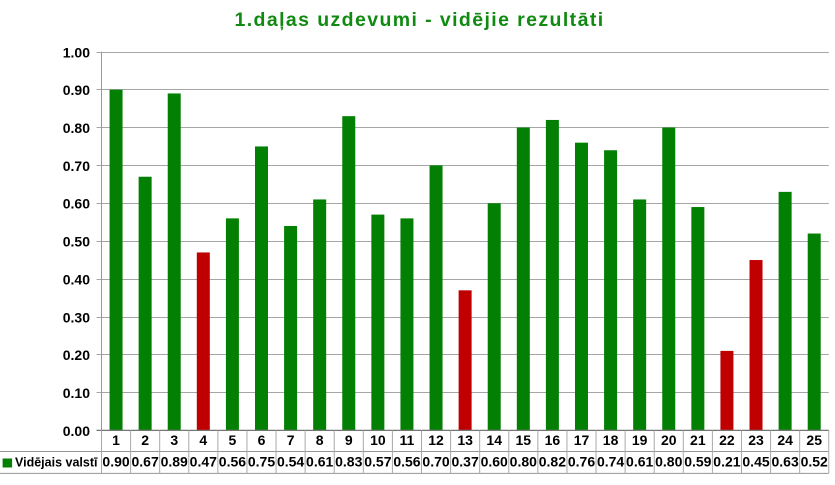  I want to click on svg-text: 13, so click(465, 440).